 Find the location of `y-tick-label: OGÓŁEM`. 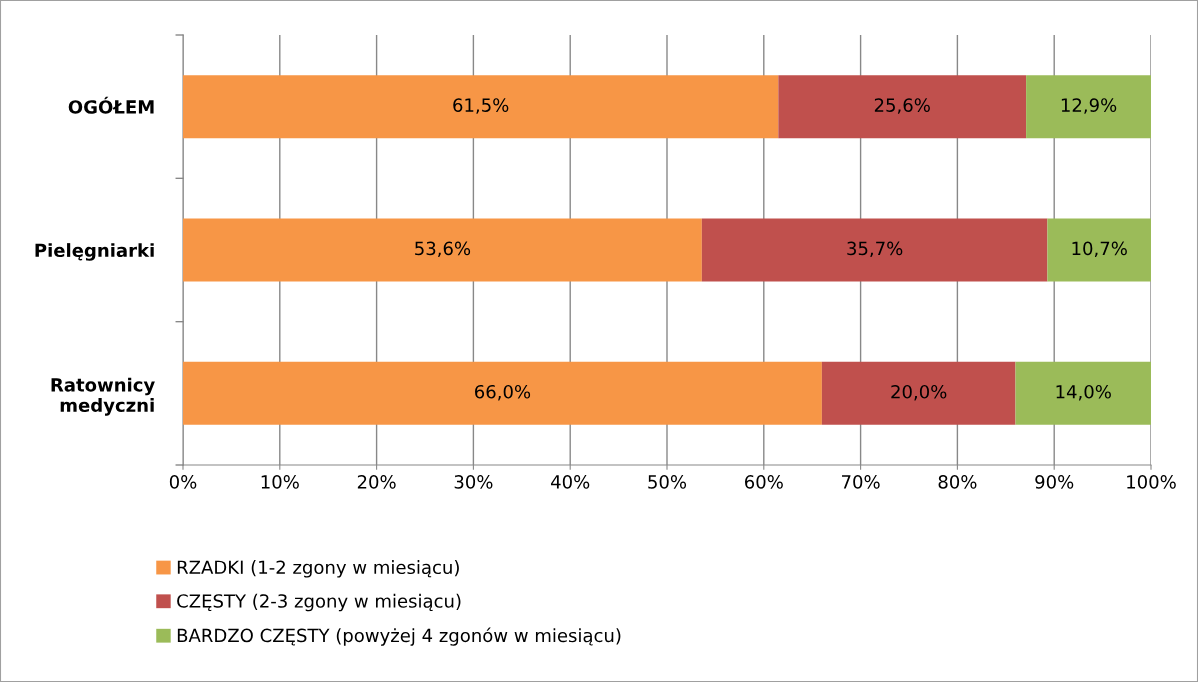

y-tick-label: OGÓŁEM is located at coordinates (111, 105).